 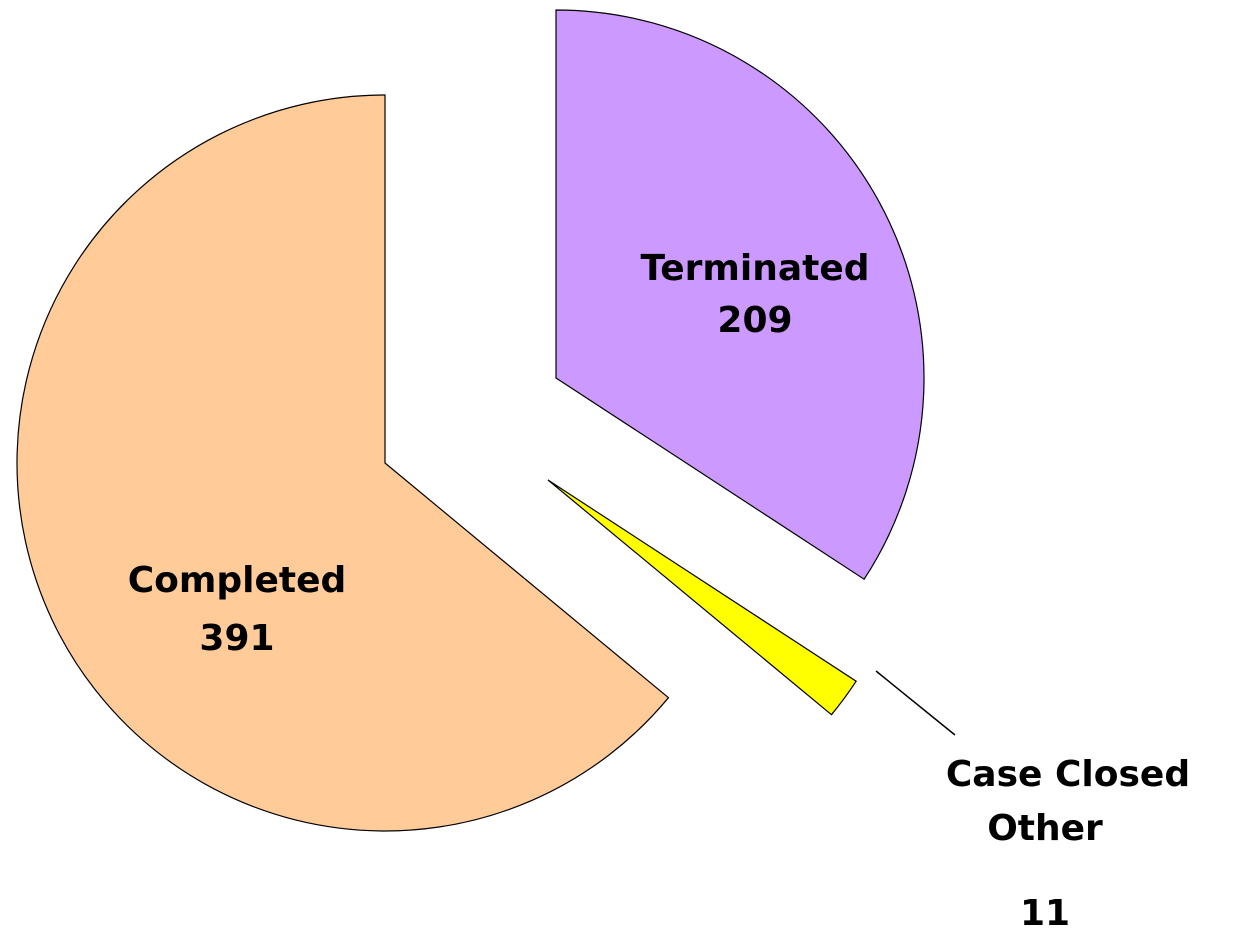 What do you see at coordinates (754, 268) in the screenshot?
I see `slice-label: Terminated` at bounding box center [754, 268].